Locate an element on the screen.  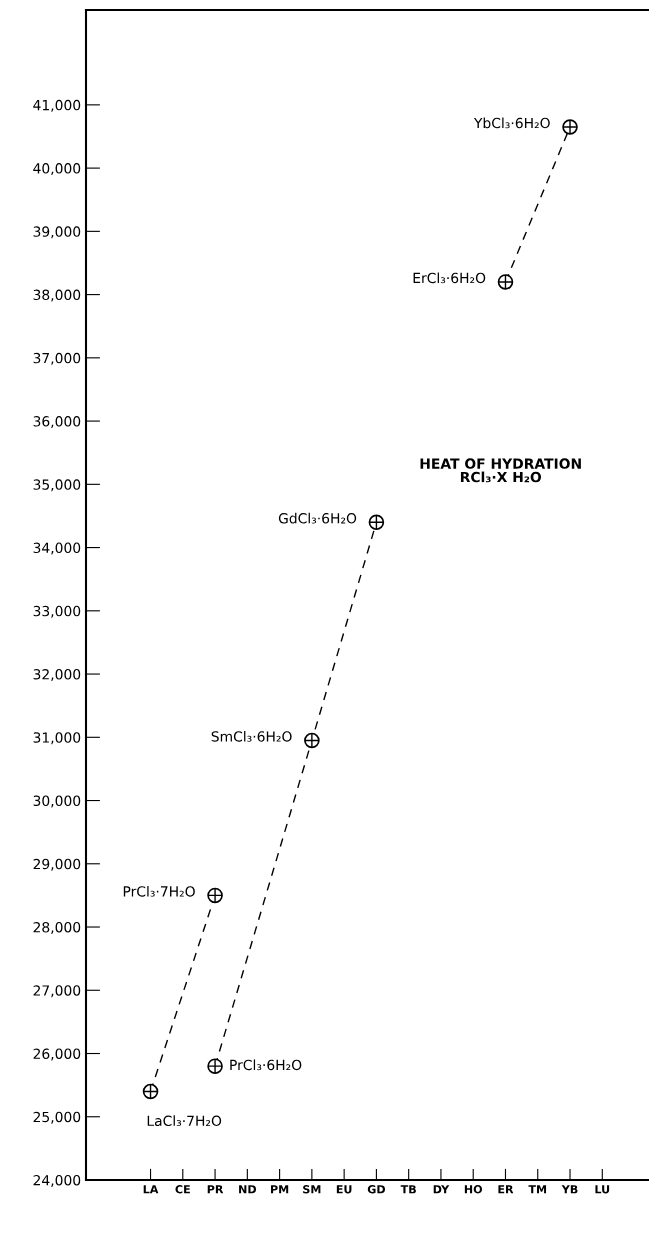
x-tick-label: LA is located at coordinates (151, 1189).